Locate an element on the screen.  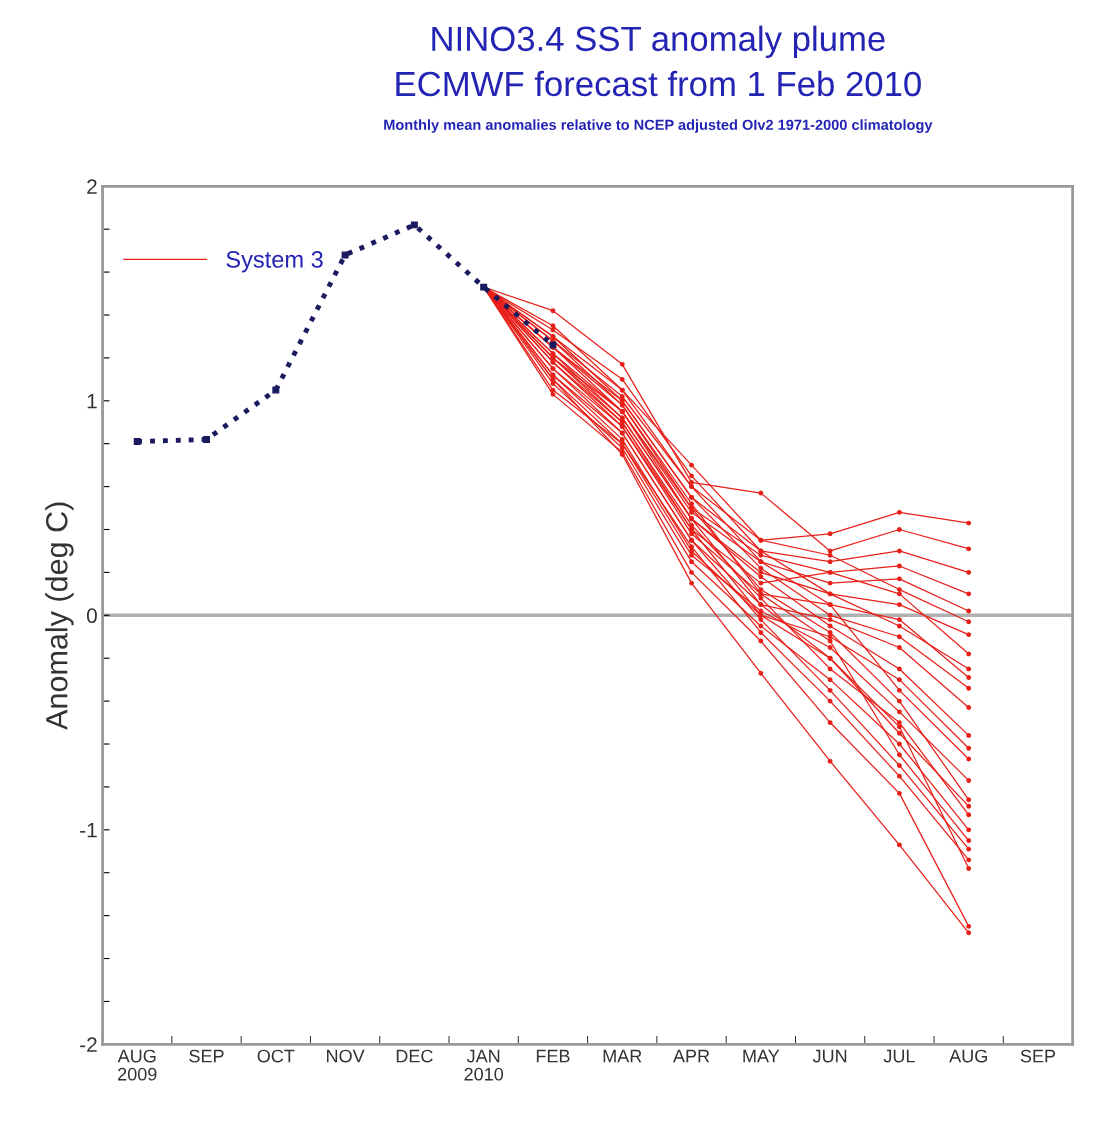
y-tick-label: 1 is located at coordinates (92, 401).